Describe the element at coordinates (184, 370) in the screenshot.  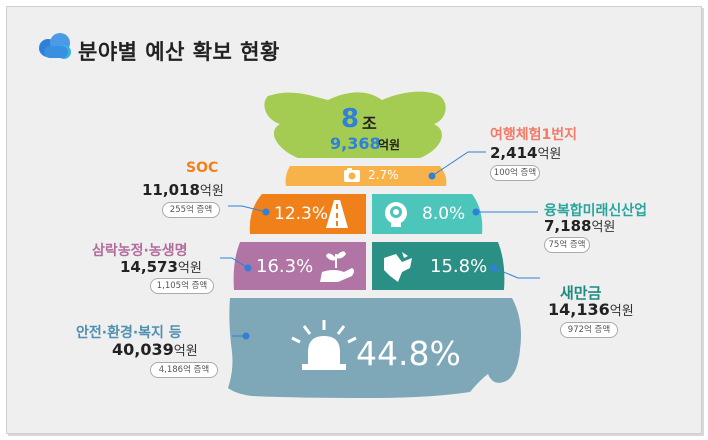
I see `increase-badge: 4,186억 증액` at that location.